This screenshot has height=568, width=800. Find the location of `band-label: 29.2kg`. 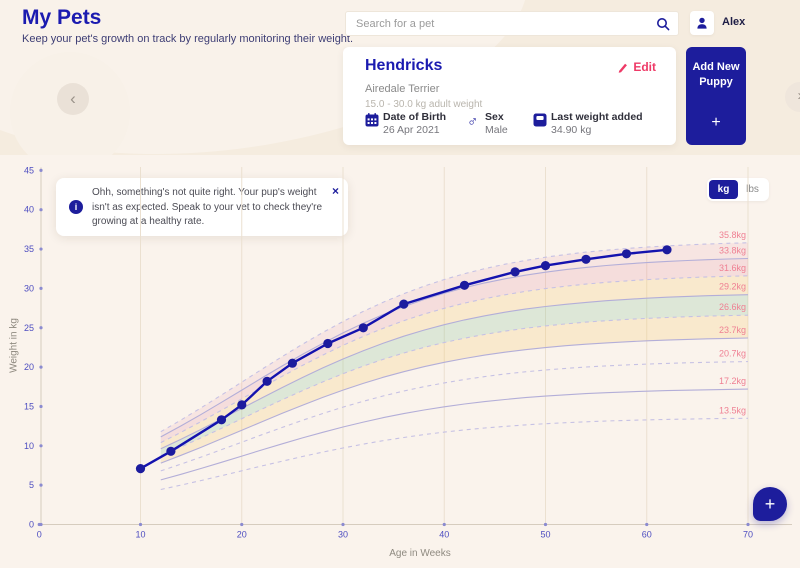

band-label: 29.2kg is located at coordinates (732, 287).